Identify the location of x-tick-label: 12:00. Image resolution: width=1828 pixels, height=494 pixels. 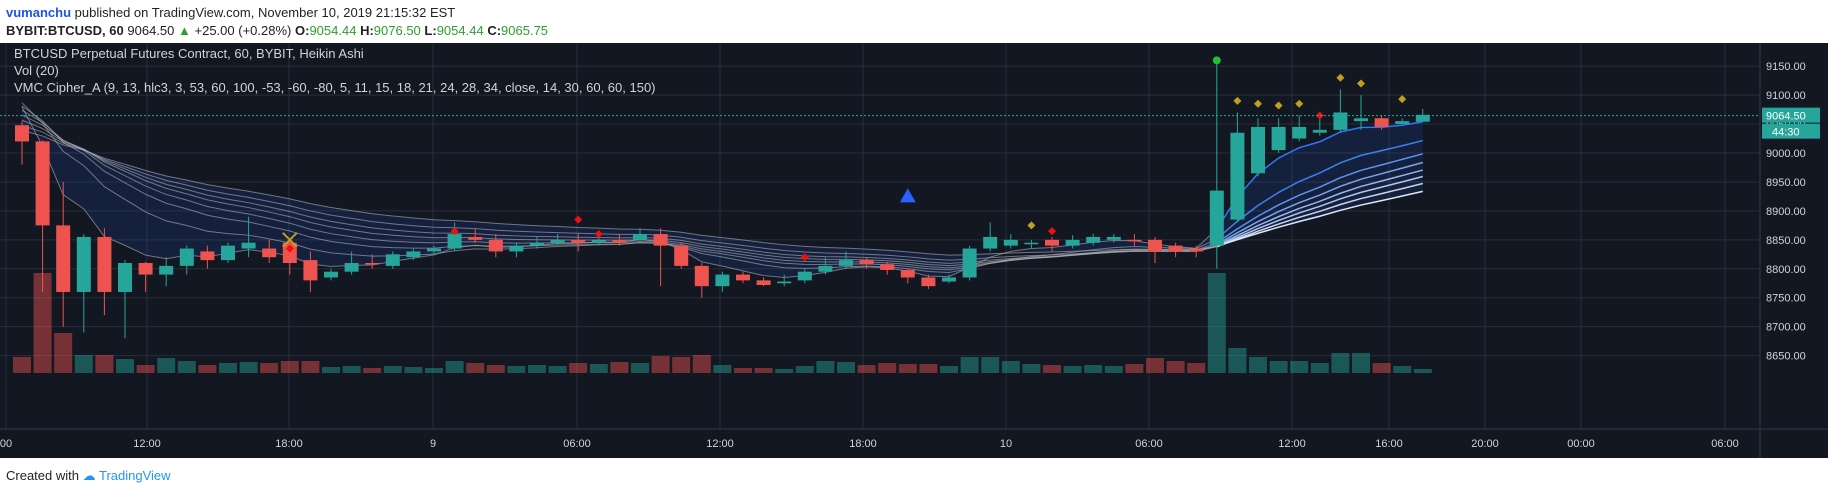
(720, 444).